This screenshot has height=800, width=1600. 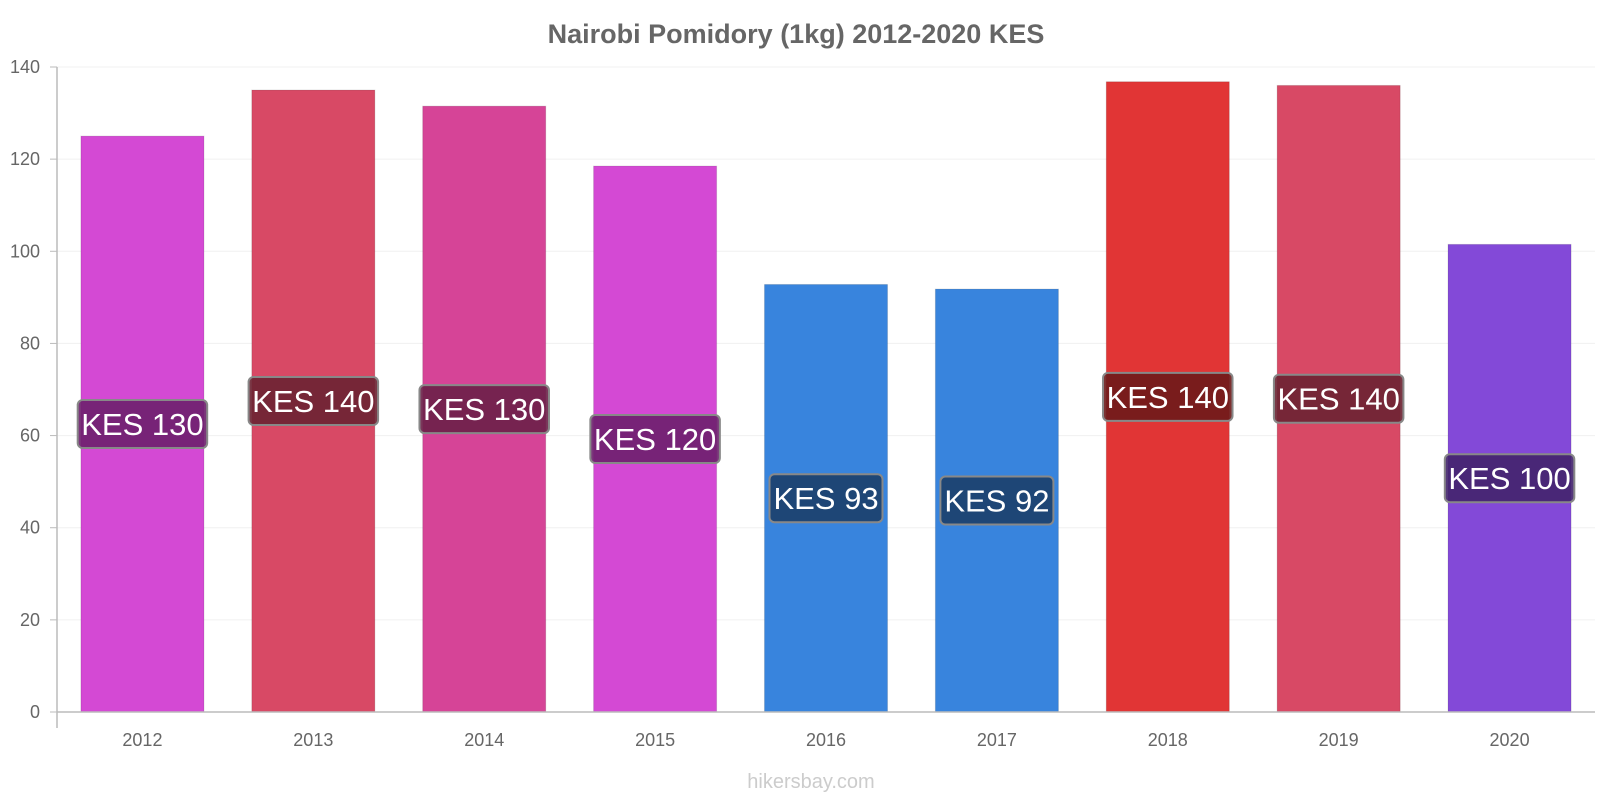 I want to click on data-label: KES 93, so click(x=825, y=498).